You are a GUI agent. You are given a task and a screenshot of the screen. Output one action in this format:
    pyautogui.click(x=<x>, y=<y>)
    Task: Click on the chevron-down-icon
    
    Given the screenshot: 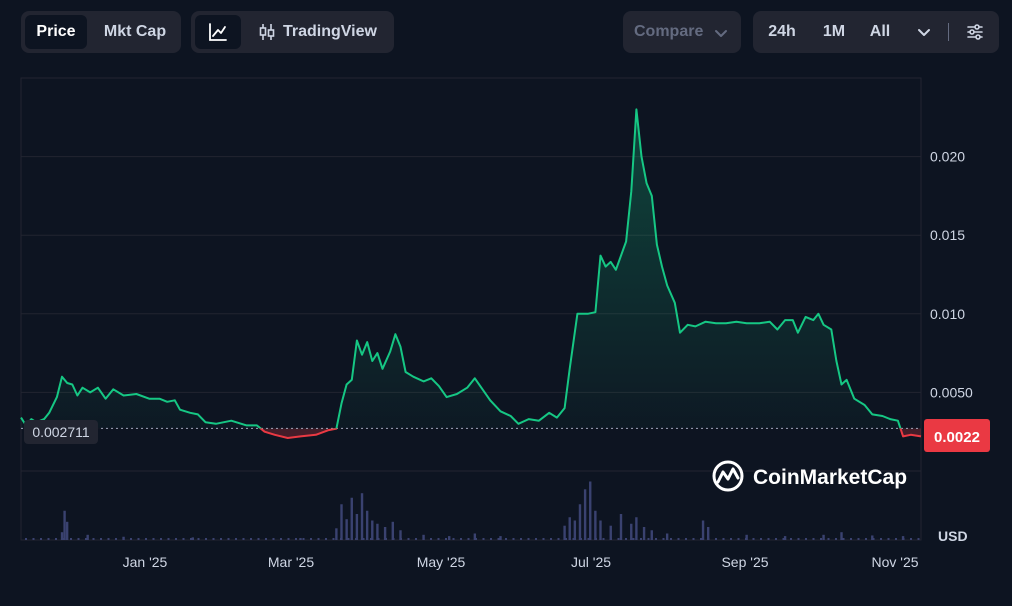 What is the action you would take?
    pyautogui.click(x=721, y=33)
    